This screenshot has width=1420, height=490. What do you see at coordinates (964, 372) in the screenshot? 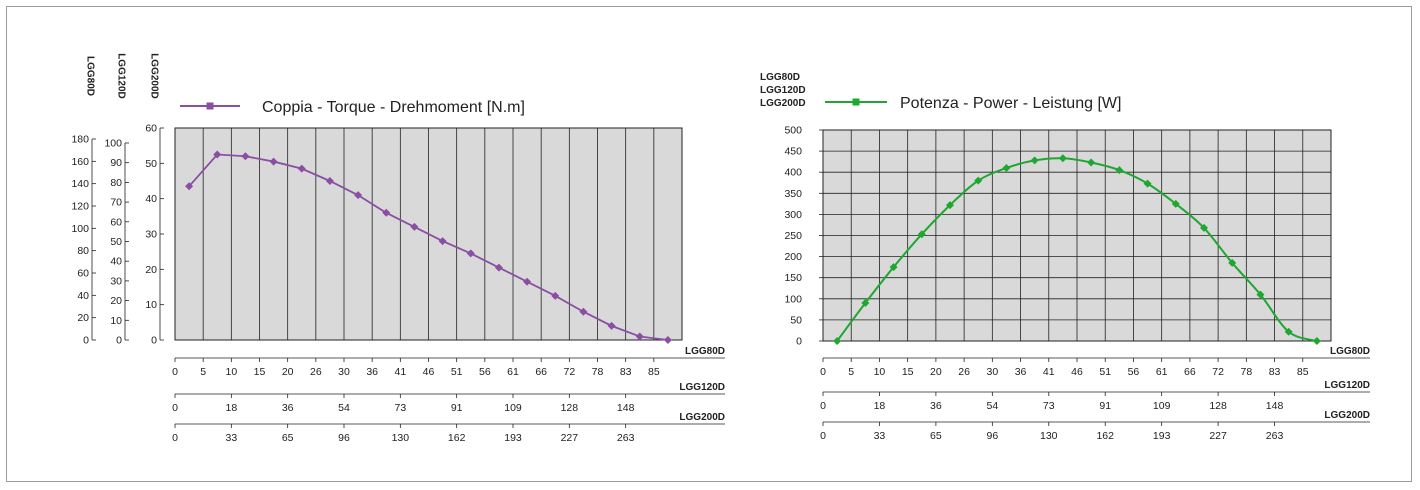
I see `x-tick-label: 26` at bounding box center [964, 372].